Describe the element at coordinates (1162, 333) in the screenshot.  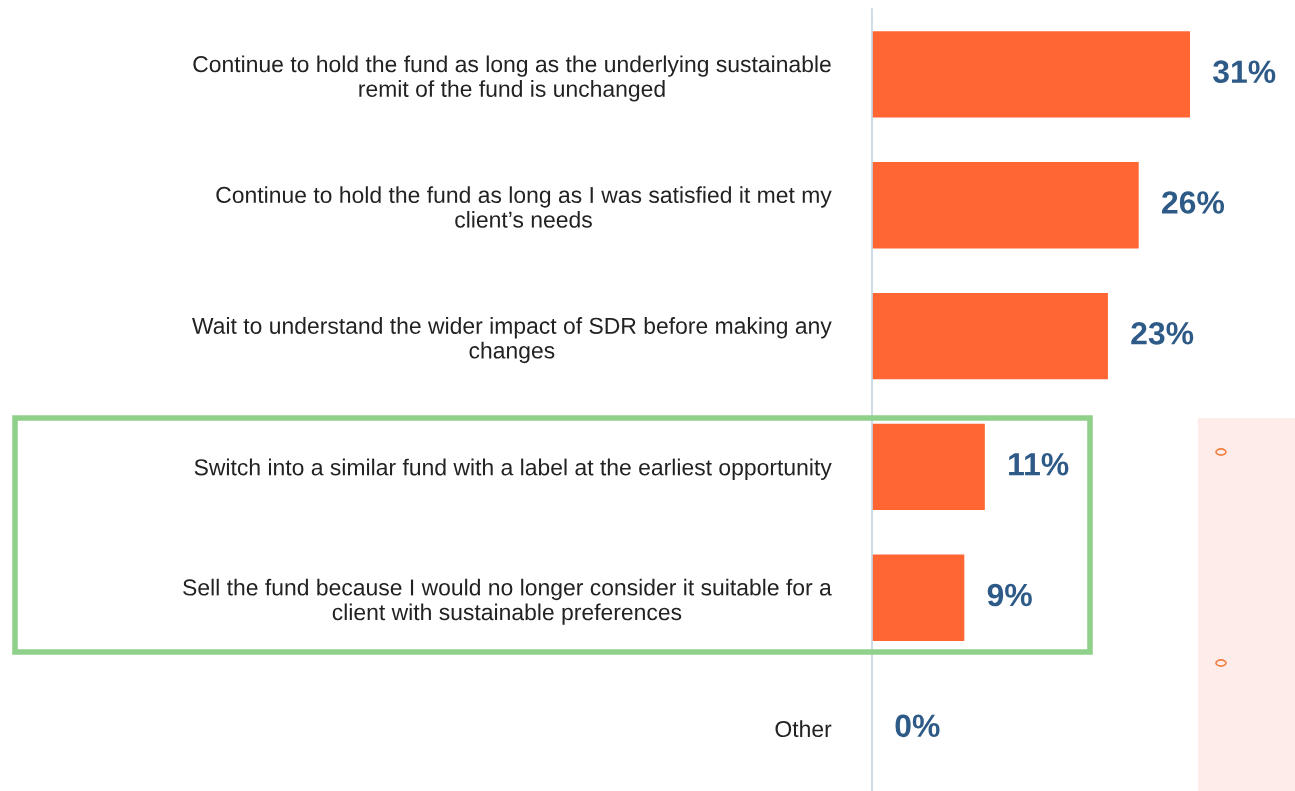
I see `data-label: 23%` at that location.